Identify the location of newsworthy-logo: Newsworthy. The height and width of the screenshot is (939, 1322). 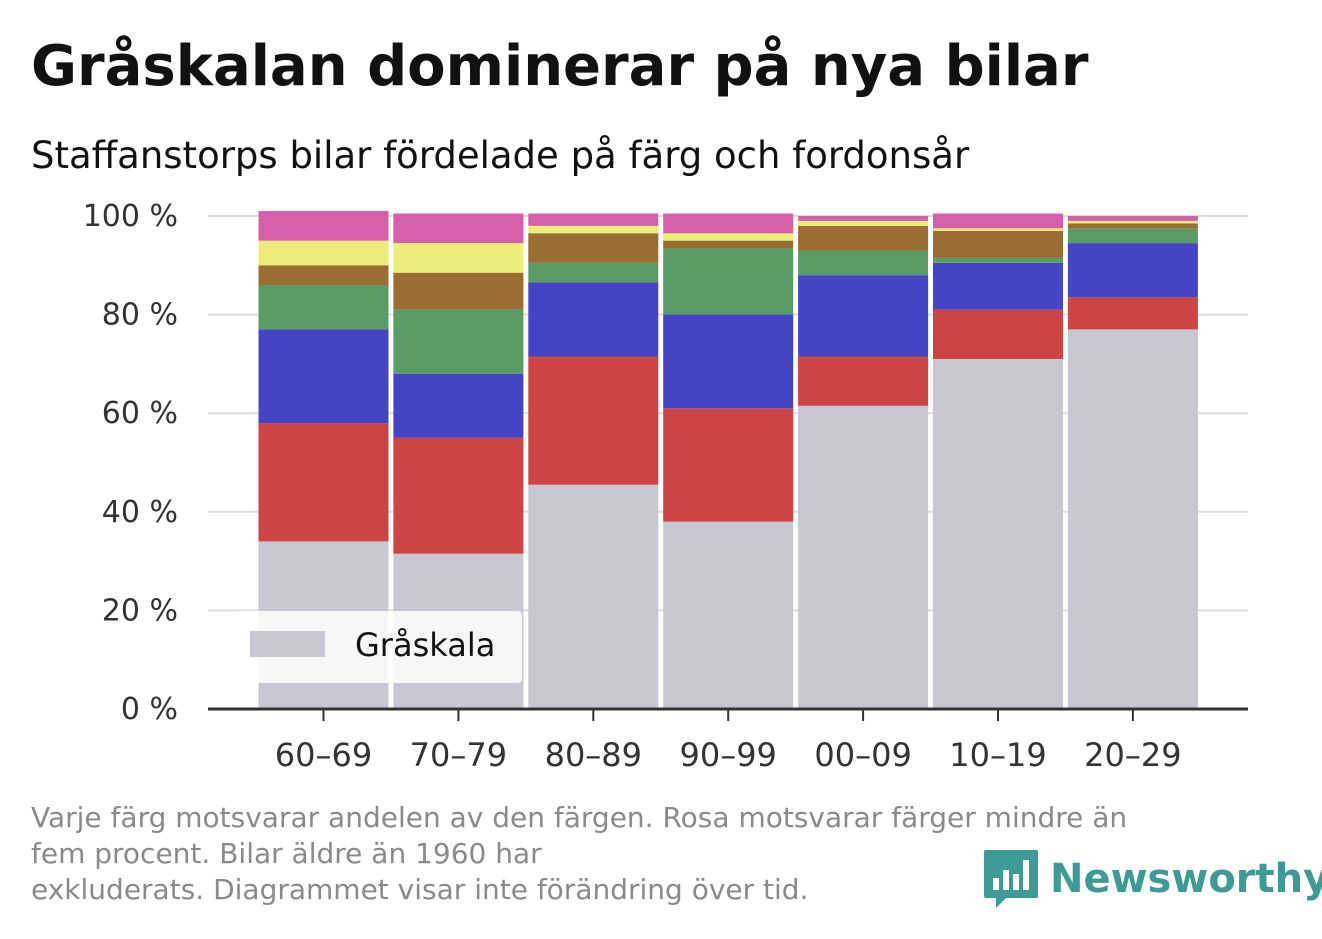
(1152, 879).